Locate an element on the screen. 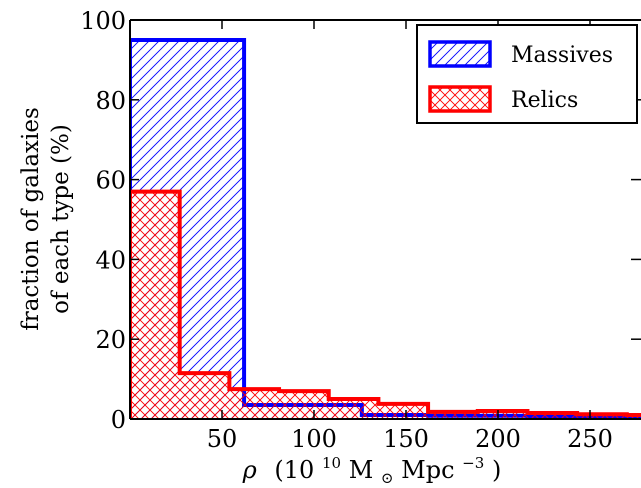 The height and width of the screenshot is (488, 641). y-tick-label-100: 100 is located at coordinates (103, 21).